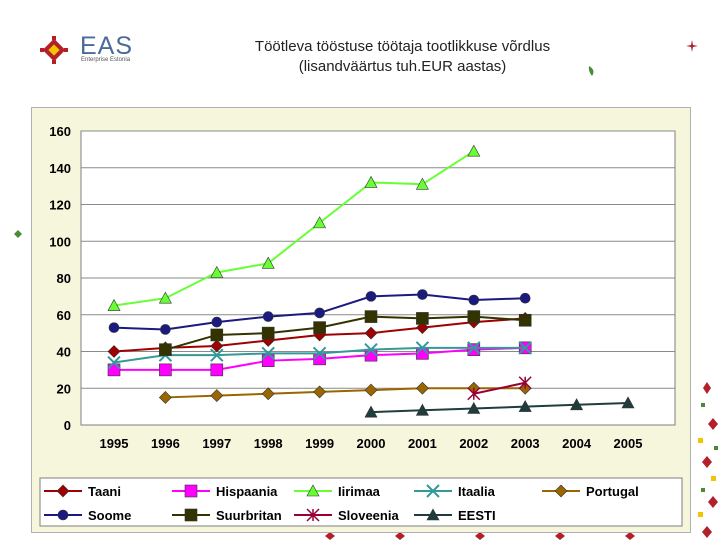 The height and width of the screenshot is (540, 720). I want to click on series-sloveenia, so click(499, 388).